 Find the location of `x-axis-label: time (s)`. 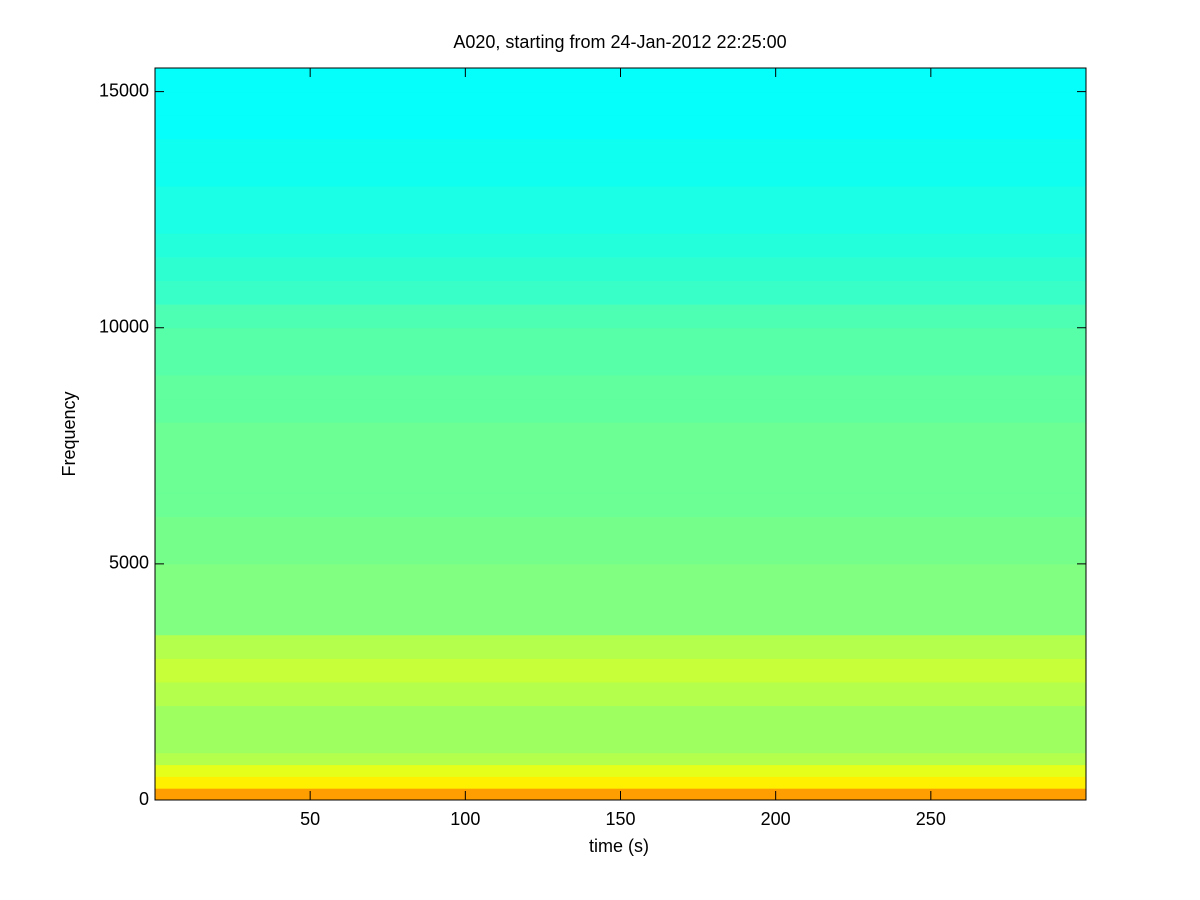

x-axis-label: time (s) is located at coordinates (619, 846).